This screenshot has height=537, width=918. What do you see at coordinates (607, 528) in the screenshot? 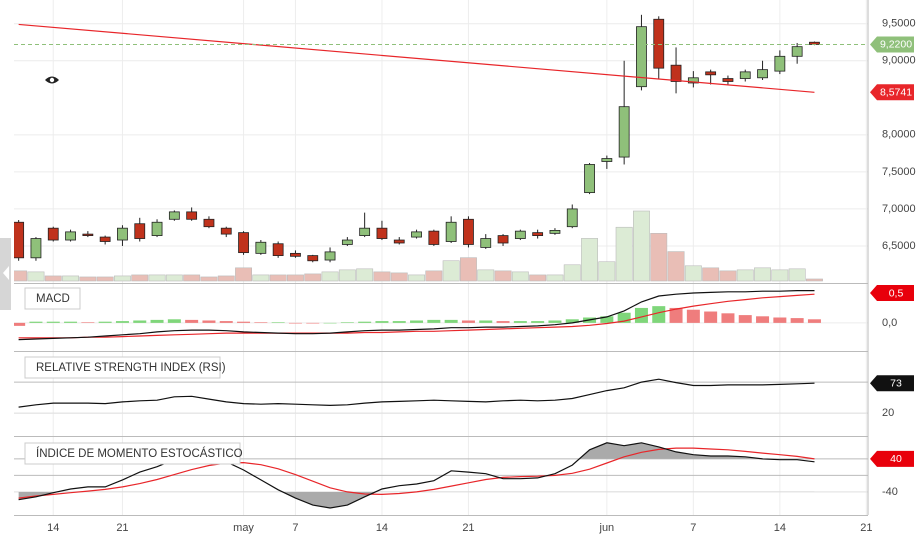
I see `x-tick-label: jun` at bounding box center [607, 528].